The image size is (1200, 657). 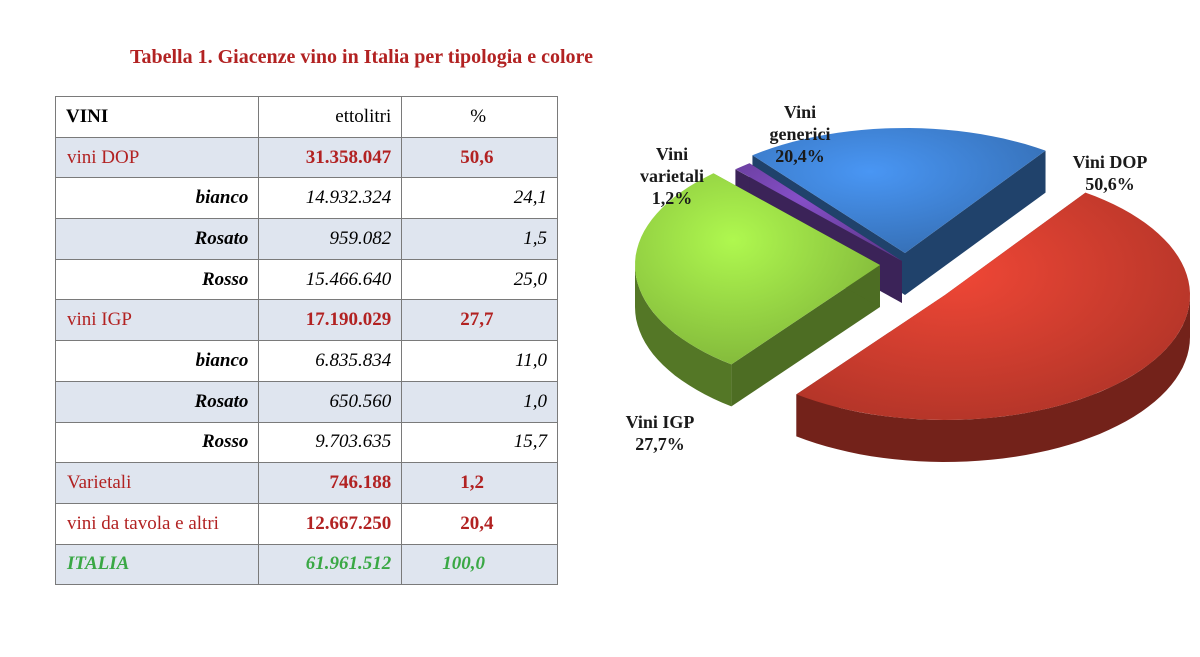 I want to click on row-label: vini IGP, so click(x=157, y=320).